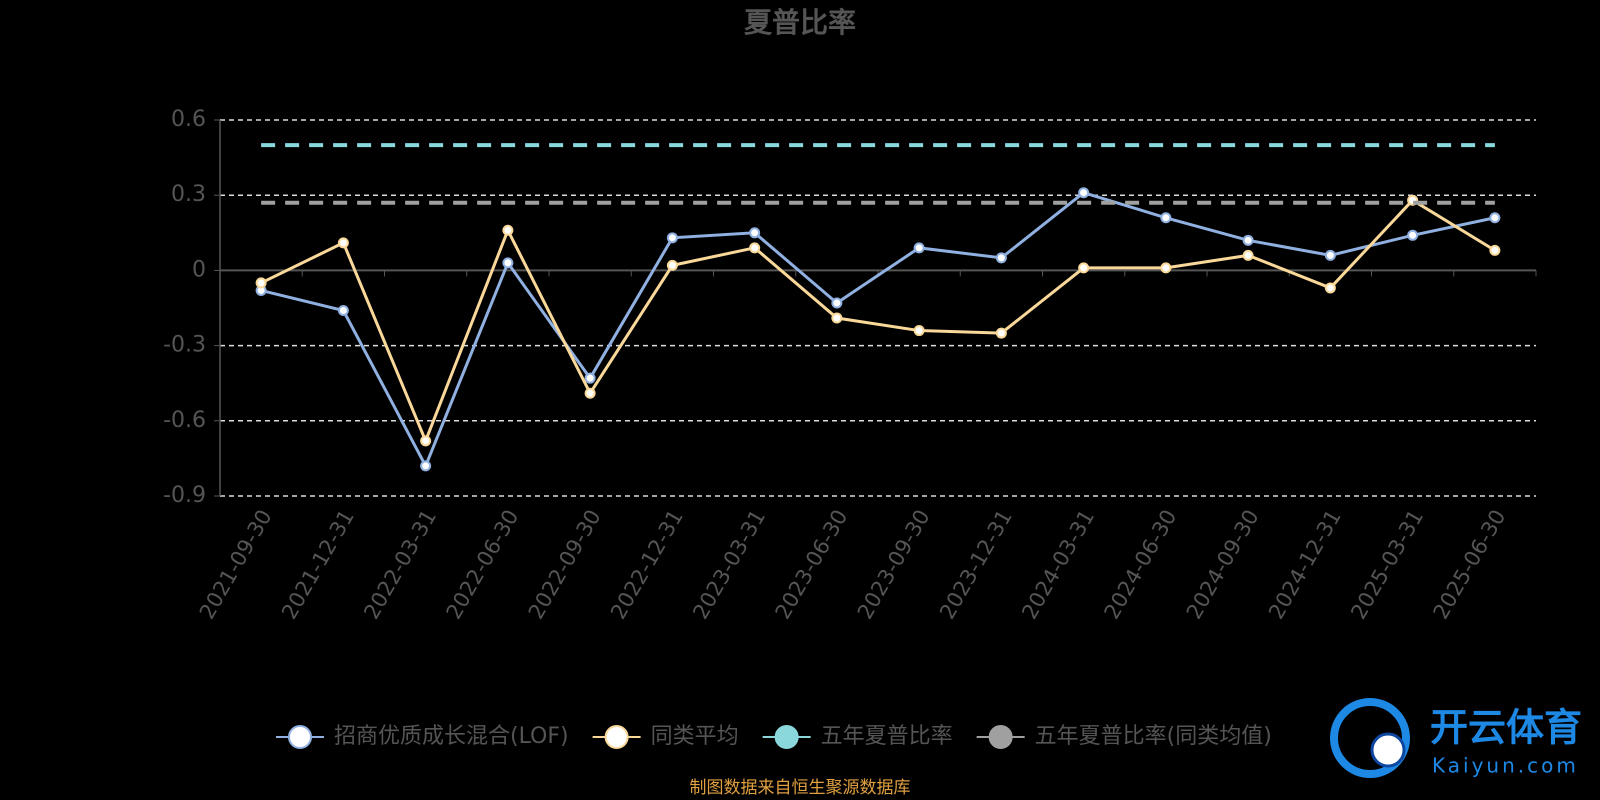 This screenshot has width=1600, height=800. I want to click on legend-item: 五年夏普比率, so click(857, 736).